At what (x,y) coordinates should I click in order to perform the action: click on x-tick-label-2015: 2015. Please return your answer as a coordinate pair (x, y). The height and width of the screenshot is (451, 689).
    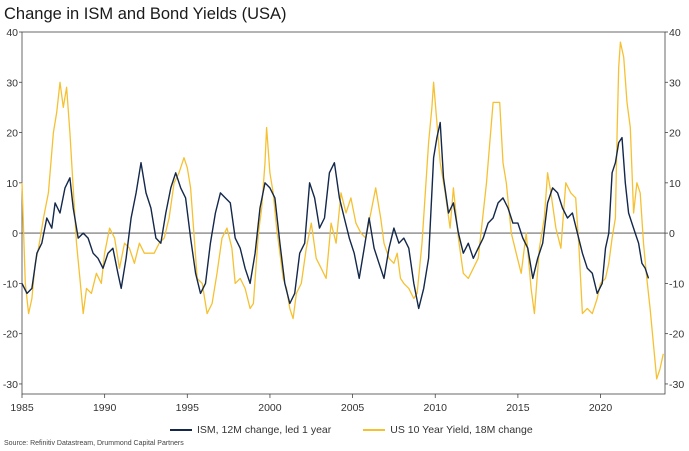
    Looking at the image, I should click on (518, 408).